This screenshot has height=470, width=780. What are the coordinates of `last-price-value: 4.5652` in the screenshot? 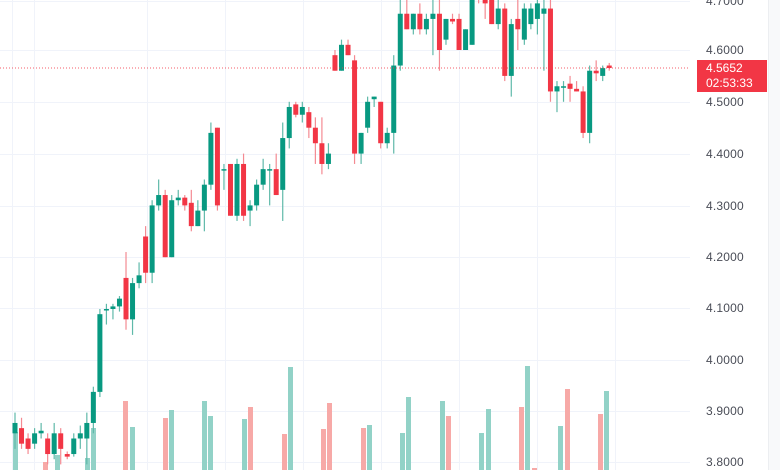 It's located at (724, 68).